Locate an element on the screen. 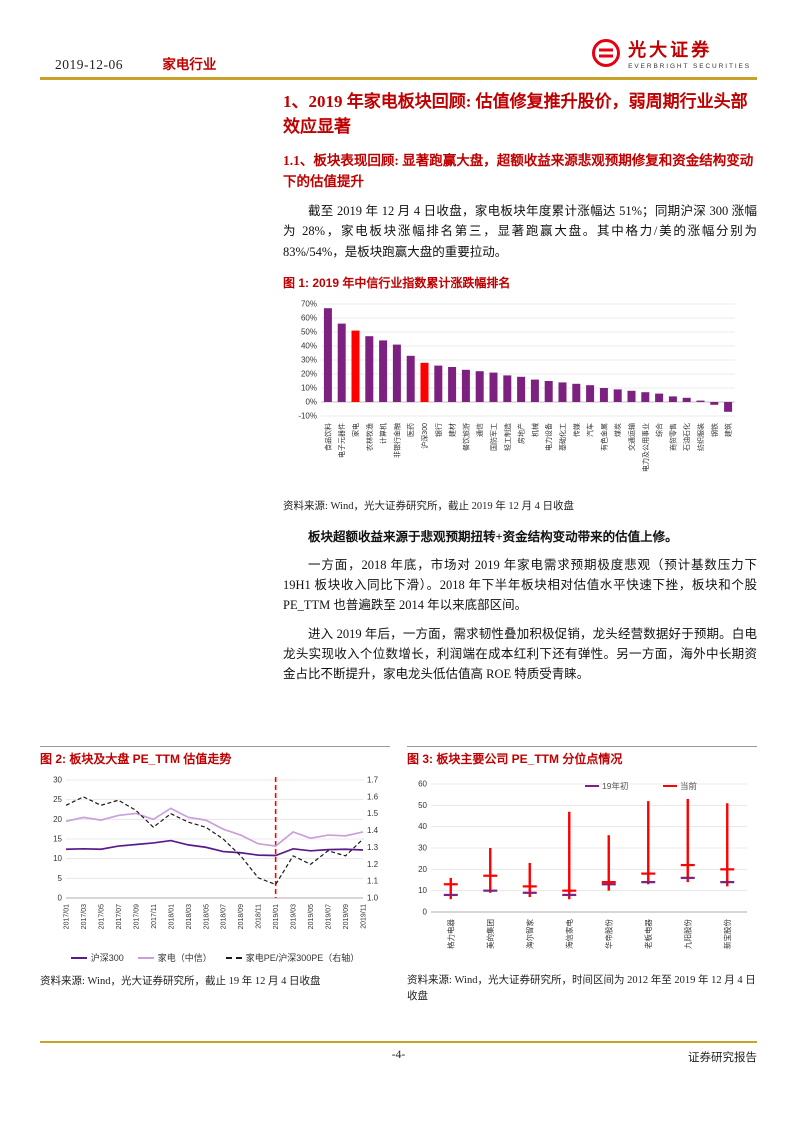  fig1-x-label: 国防军工 is located at coordinates (493, 437).